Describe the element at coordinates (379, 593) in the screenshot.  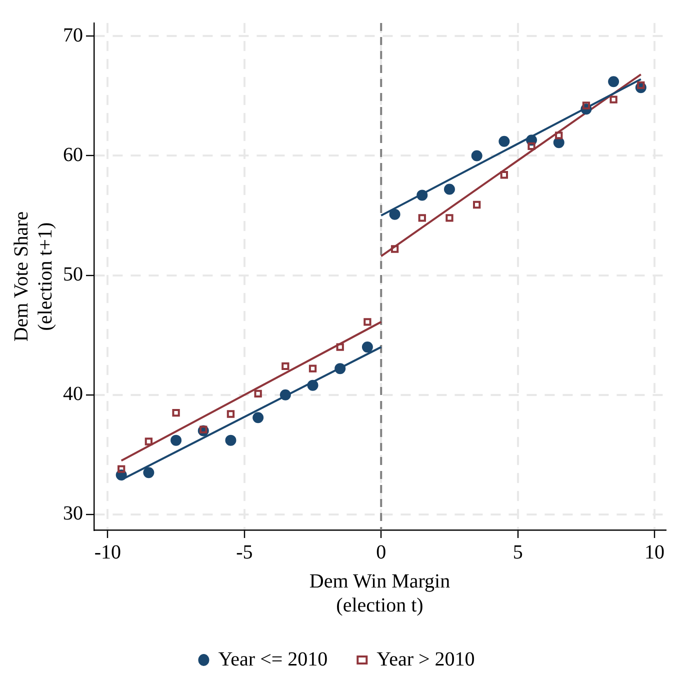
I see `x-axis-title: Dem Win Margin (election t)` at that location.